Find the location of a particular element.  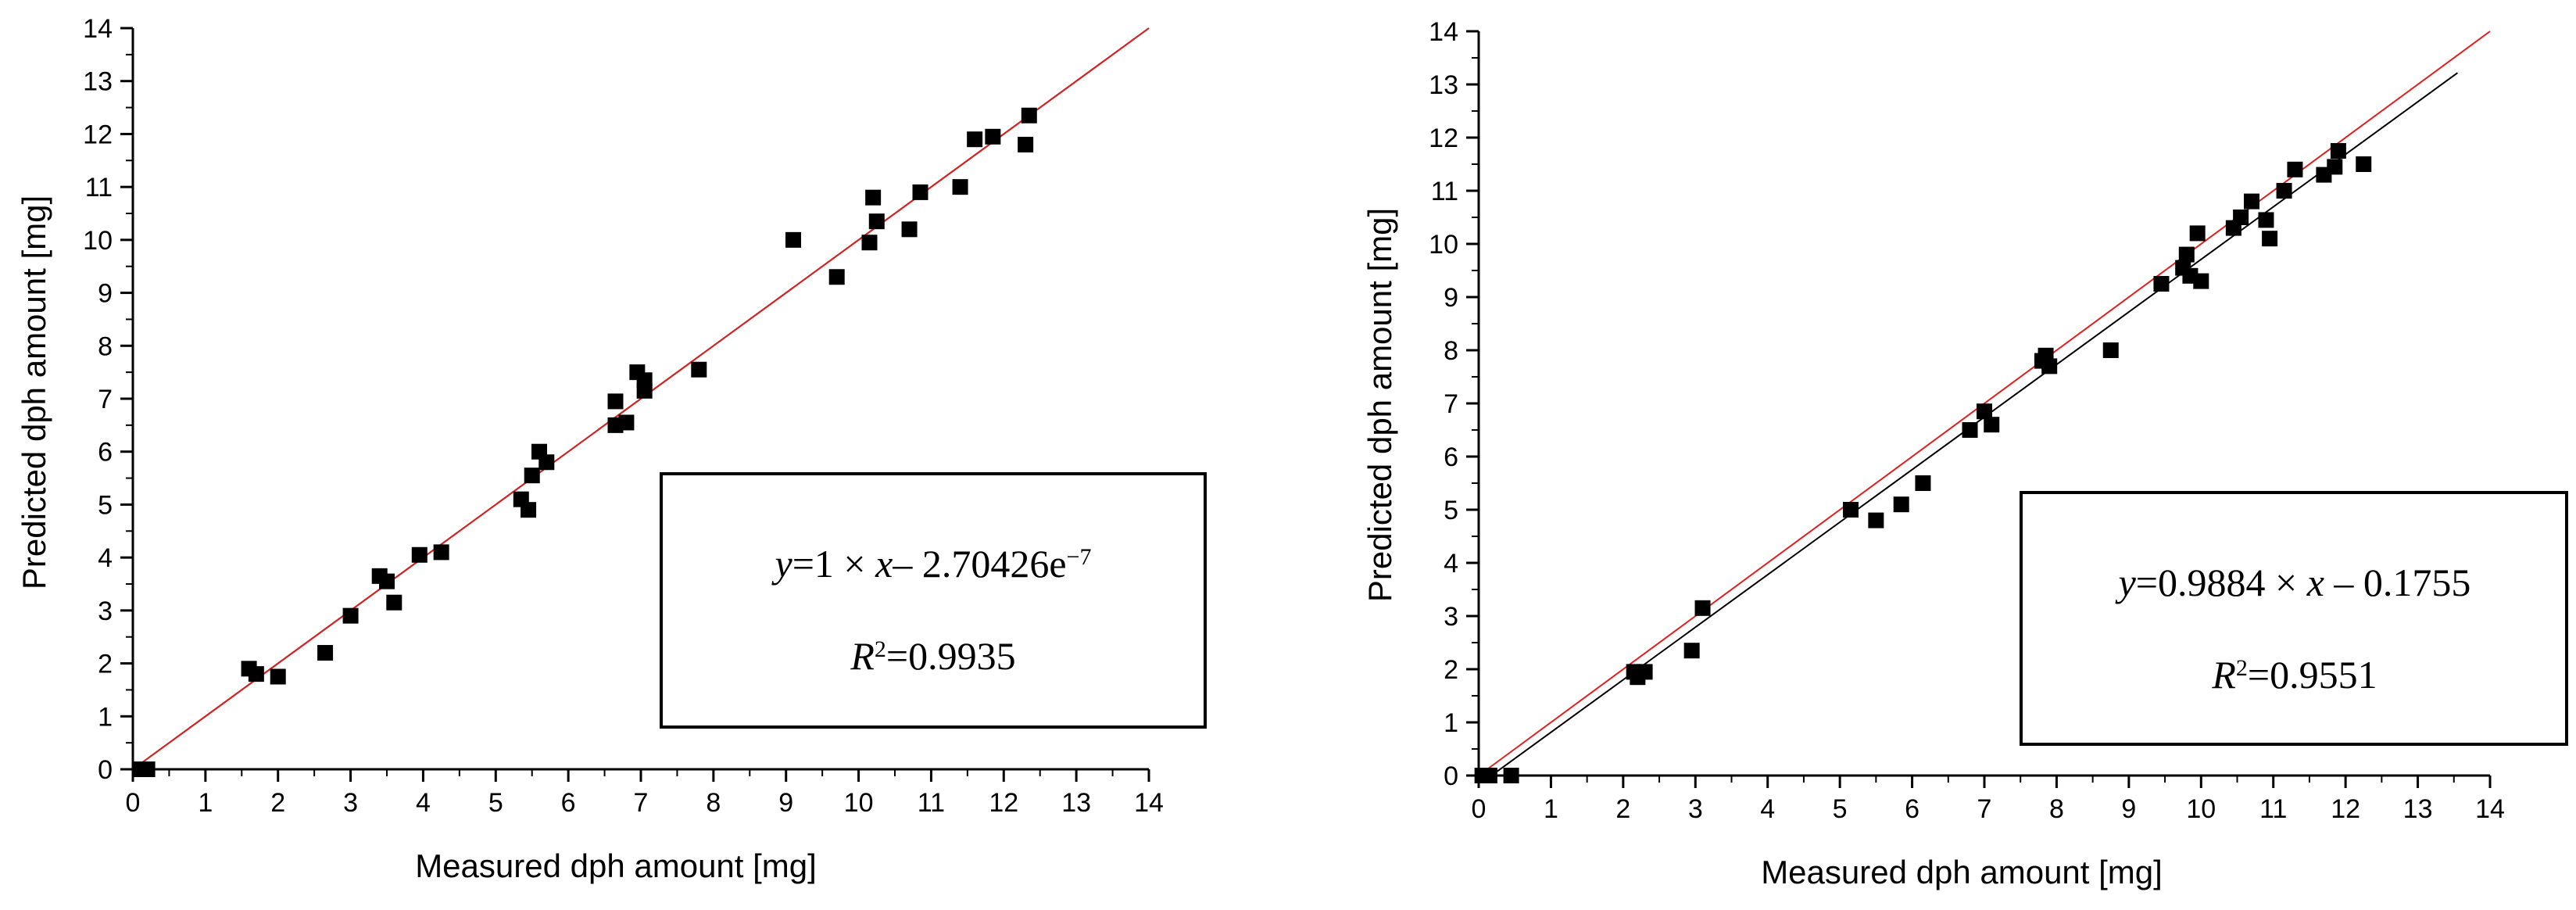

left-x-tick-label: 5 is located at coordinates (495, 803).